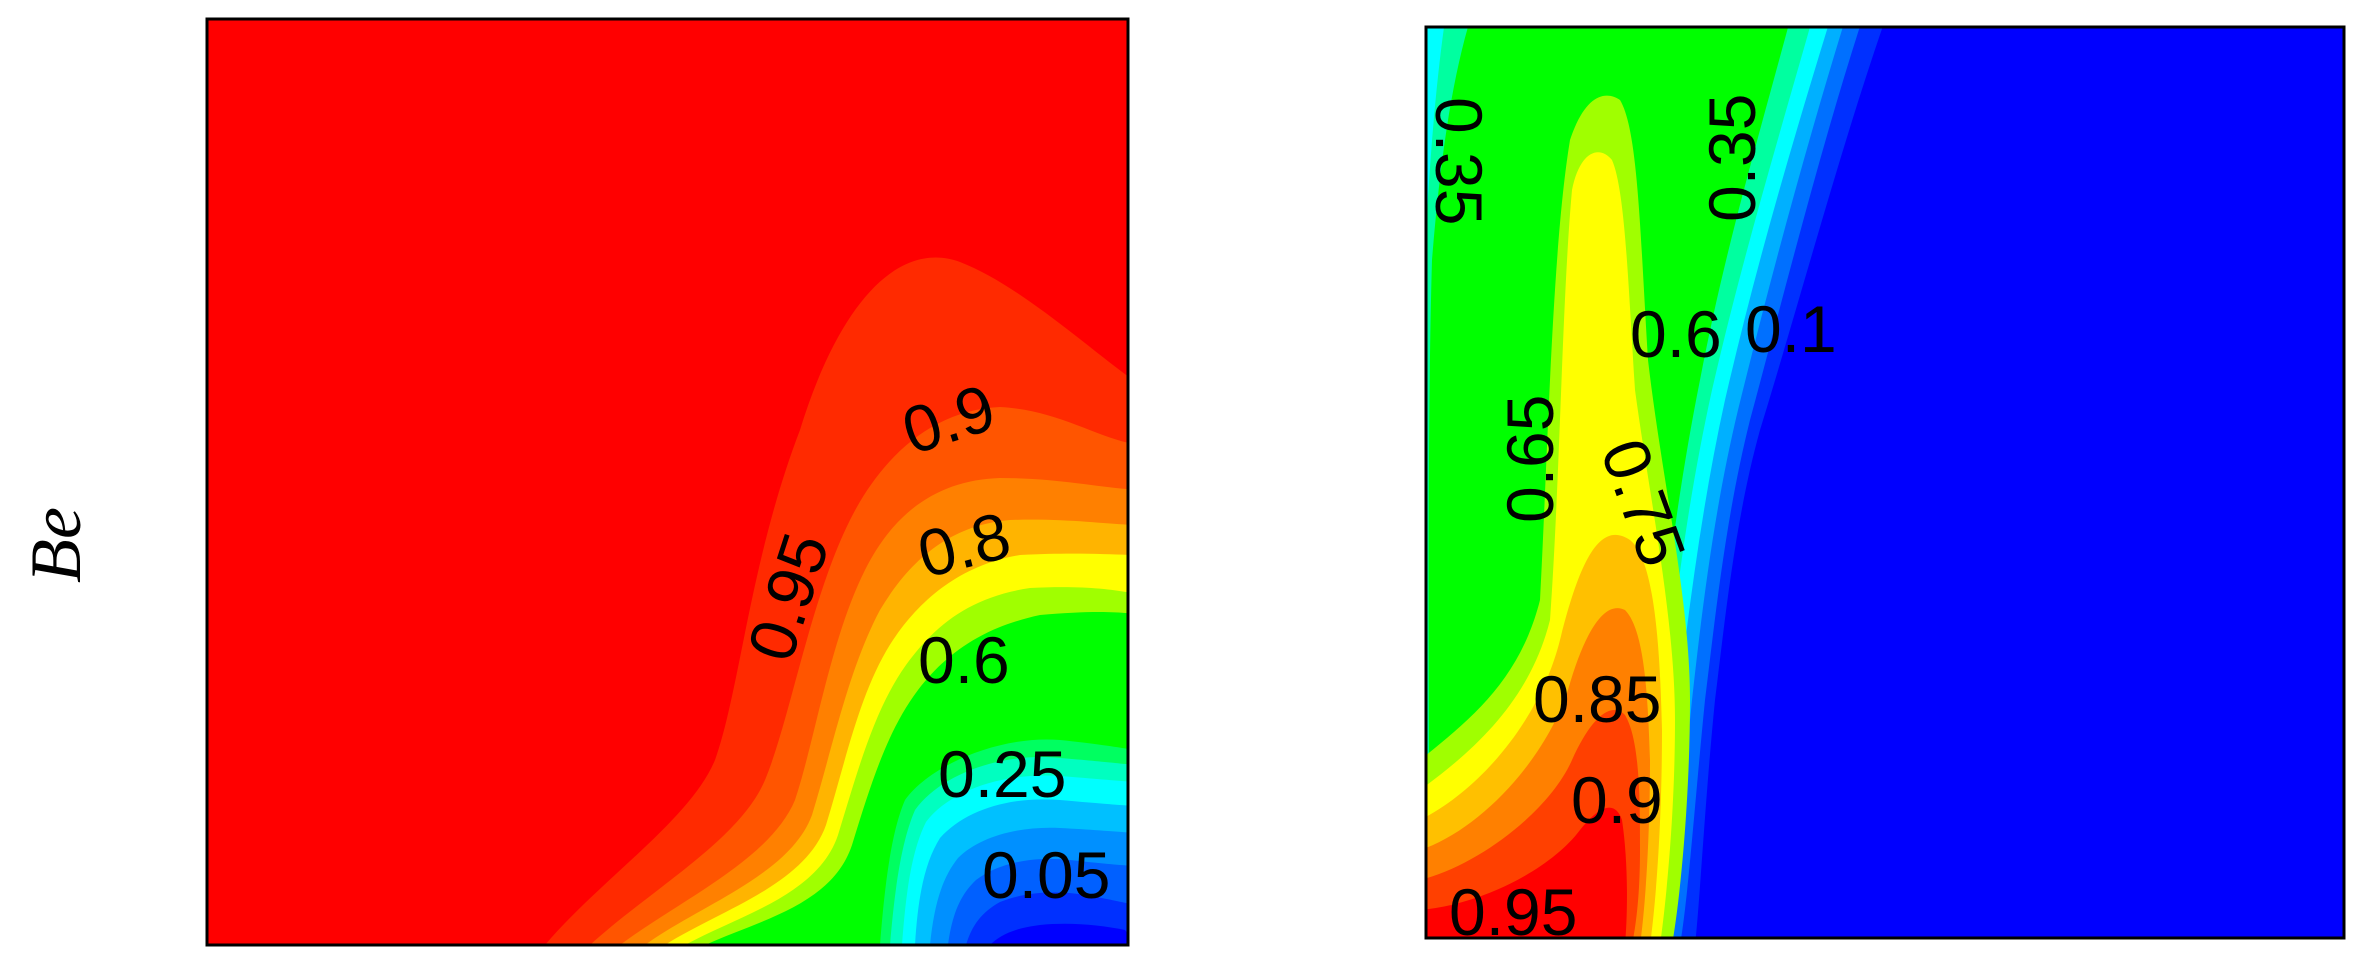 The height and width of the screenshot is (966, 2362). I want to click on y-axis-label: Be, so click(56, 545).